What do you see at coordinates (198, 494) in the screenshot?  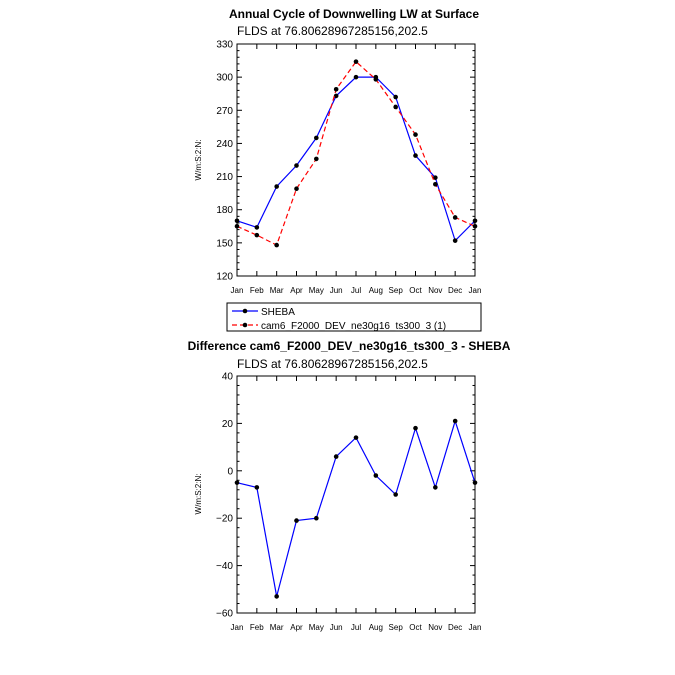 I see `chart2-ylabel: W/m:S:2:N:` at bounding box center [198, 494].